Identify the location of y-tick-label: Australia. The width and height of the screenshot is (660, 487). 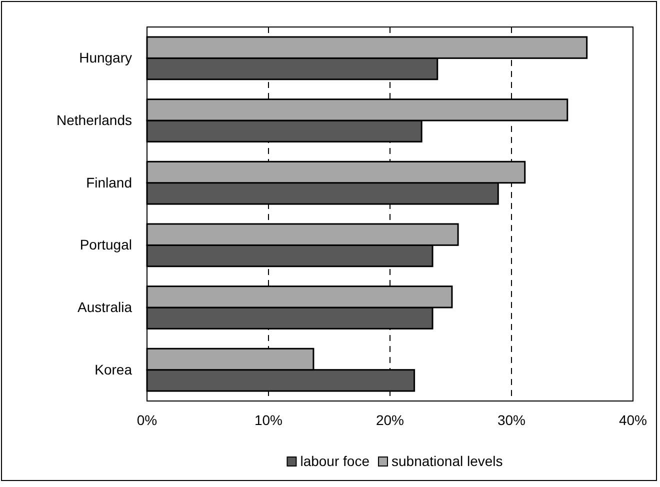
(105, 306).